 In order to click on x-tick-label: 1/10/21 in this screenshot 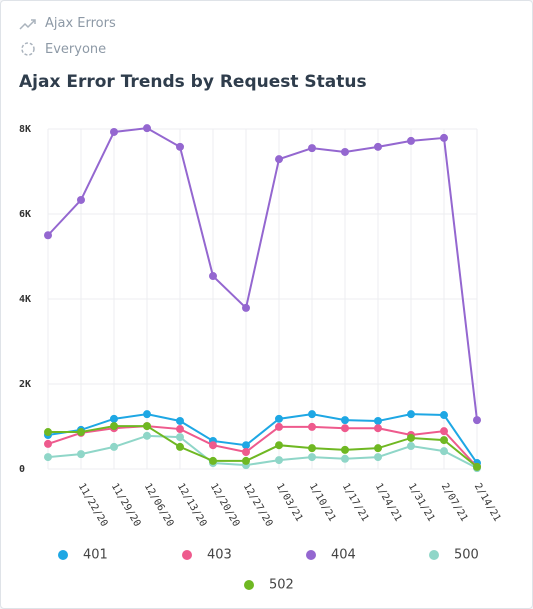, I will do `click(322, 503)`.